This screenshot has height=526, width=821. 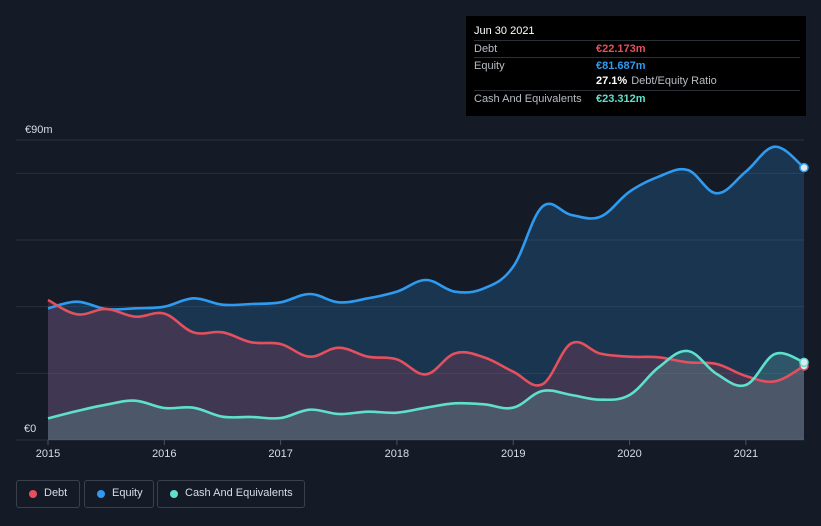 I want to click on end-markers, so click(x=804, y=266).